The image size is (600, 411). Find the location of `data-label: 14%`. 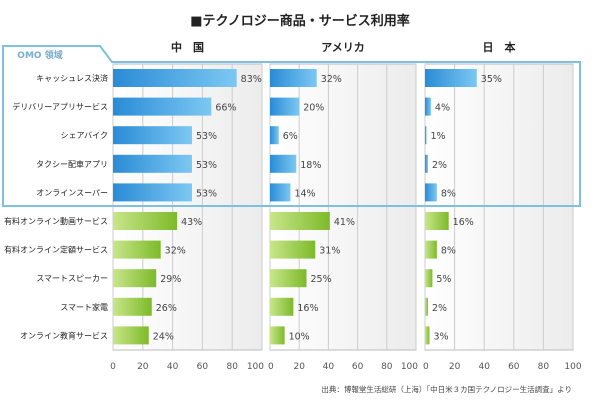

data-label: 14% is located at coordinates (304, 193).